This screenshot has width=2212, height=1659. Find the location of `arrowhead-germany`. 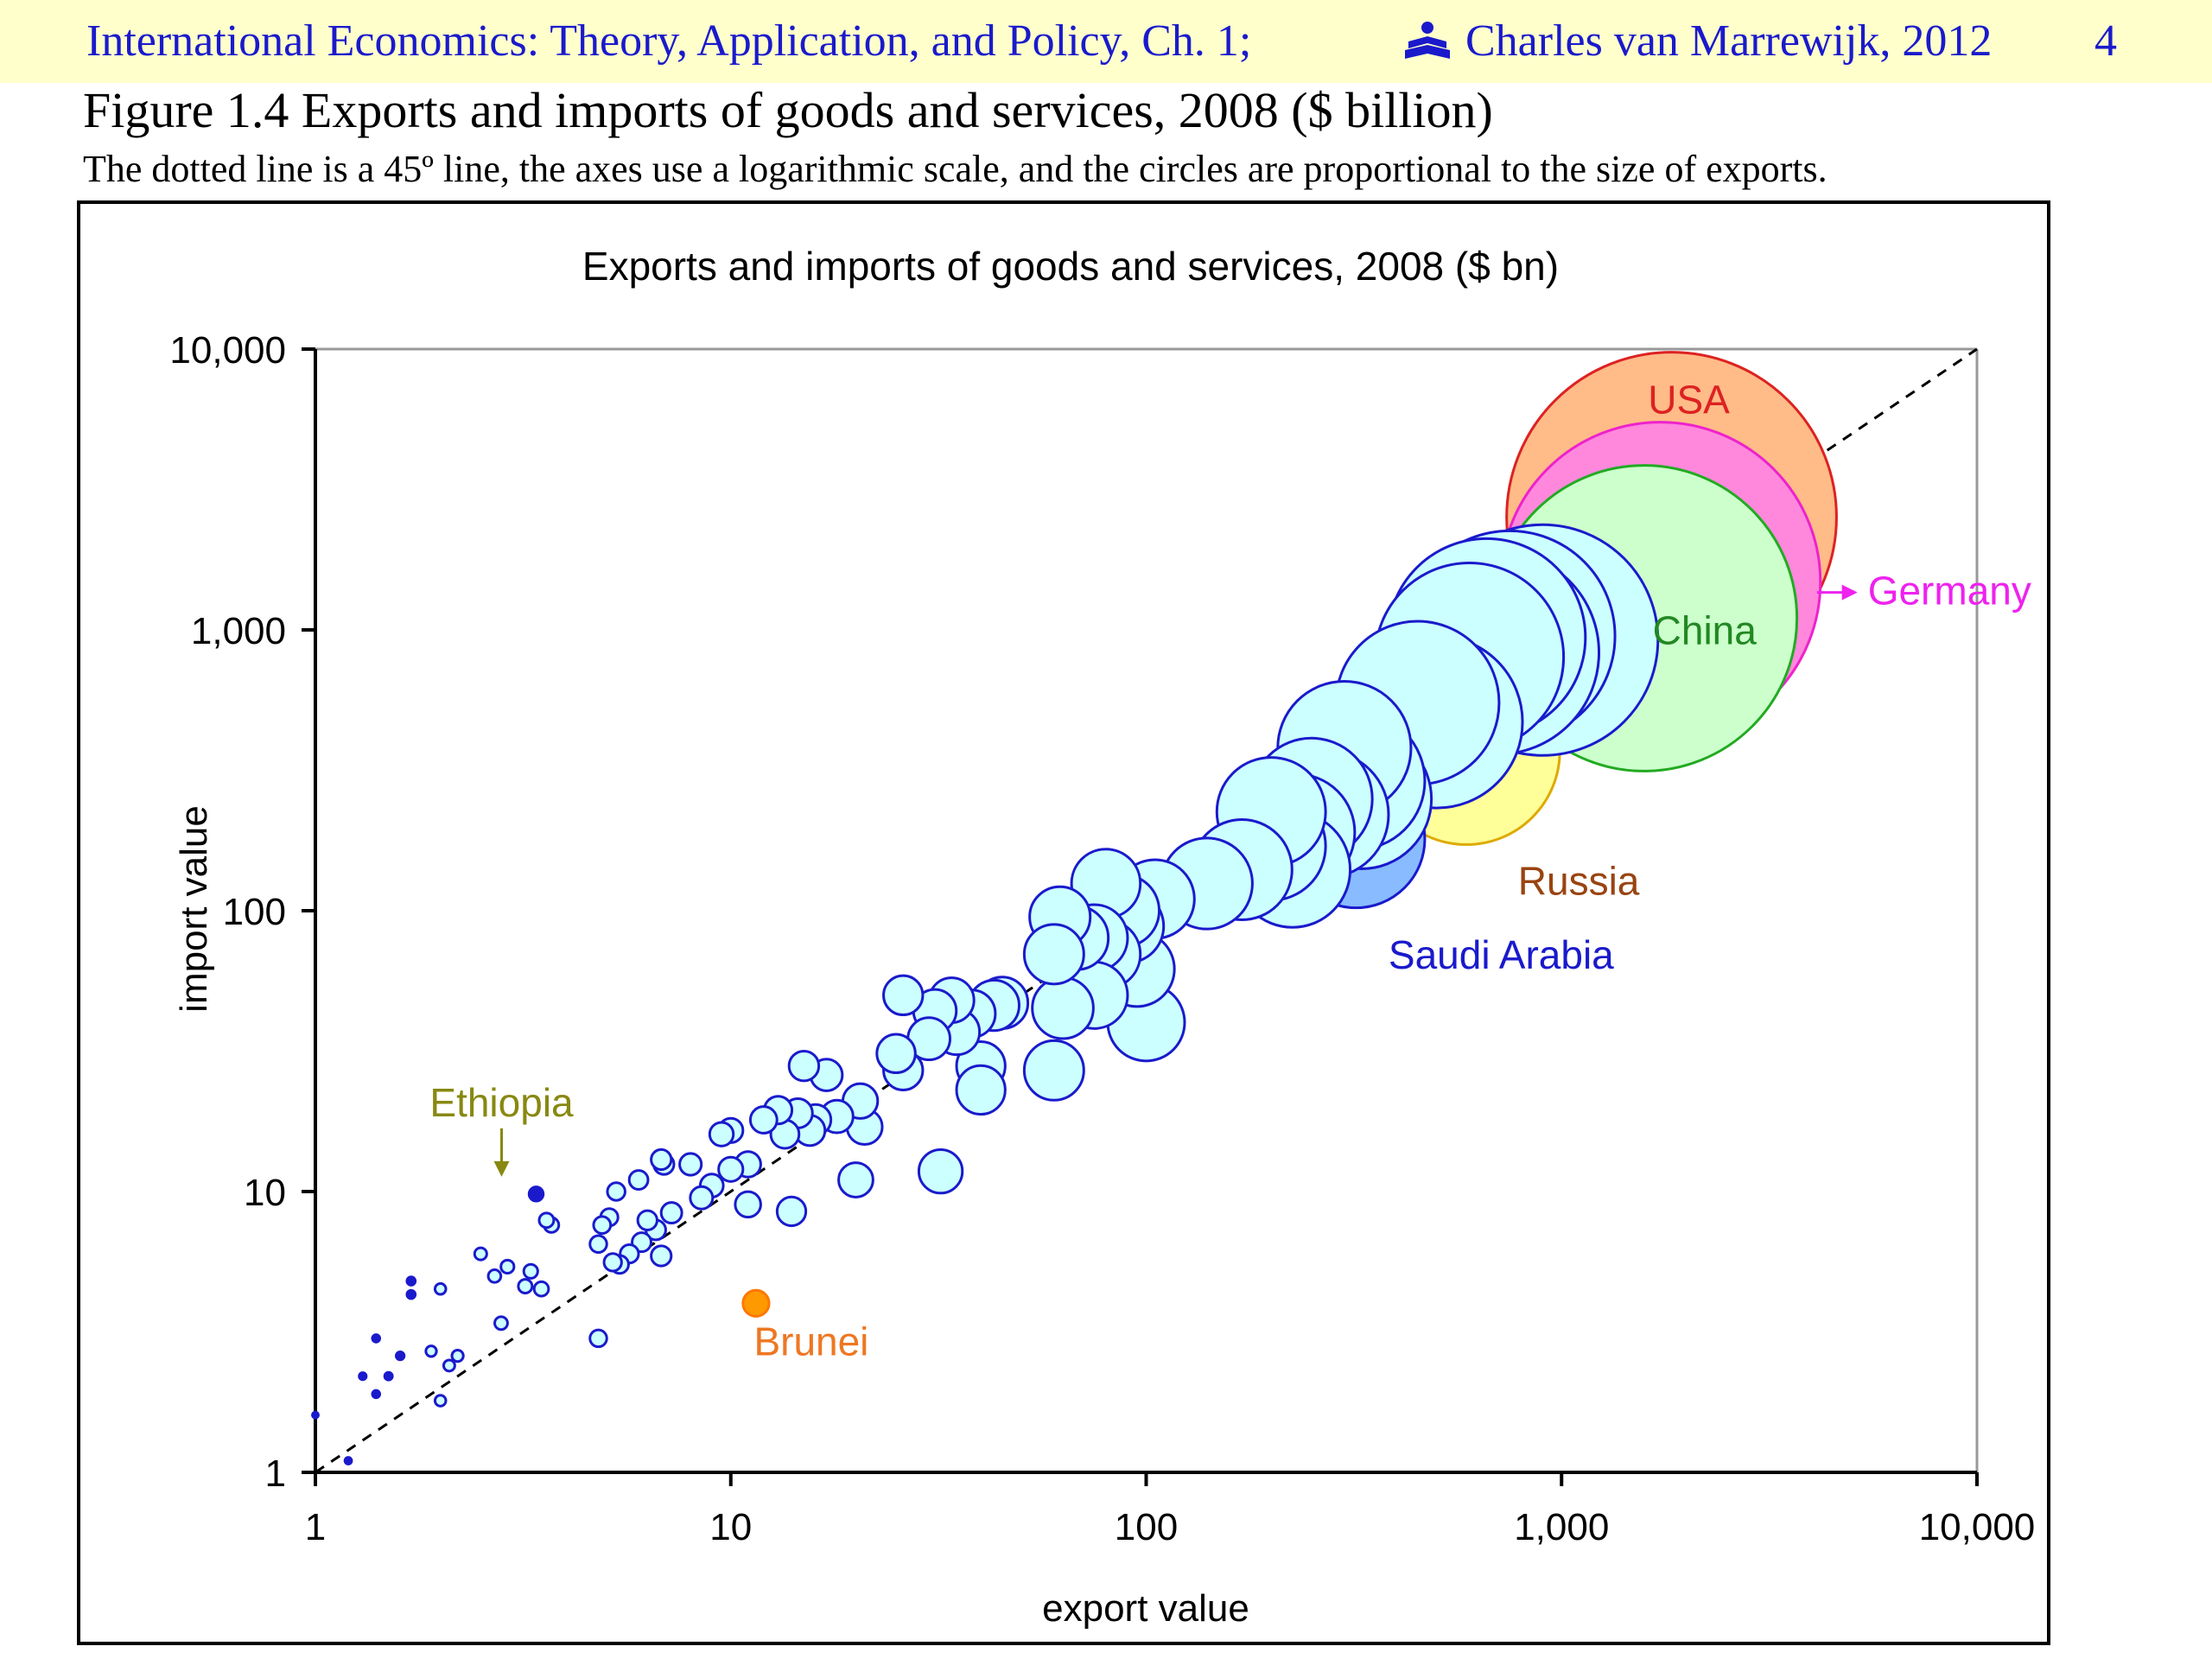

arrowhead-germany is located at coordinates (1849, 592).